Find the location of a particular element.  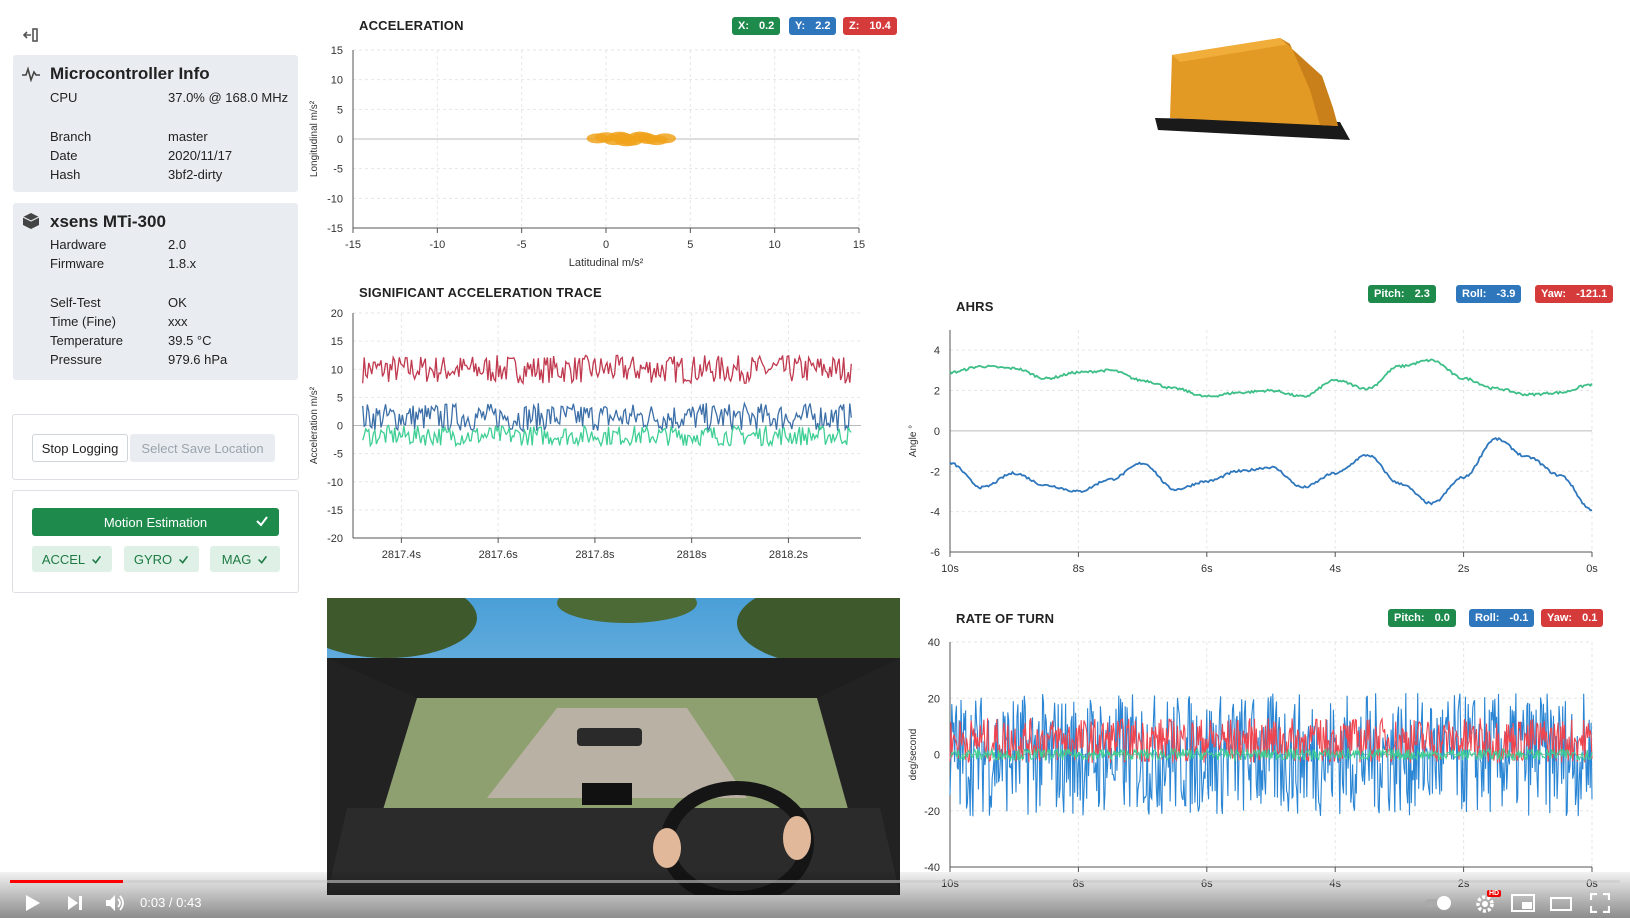

gyro-chip: GYRO is located at coordinates (161, 559).